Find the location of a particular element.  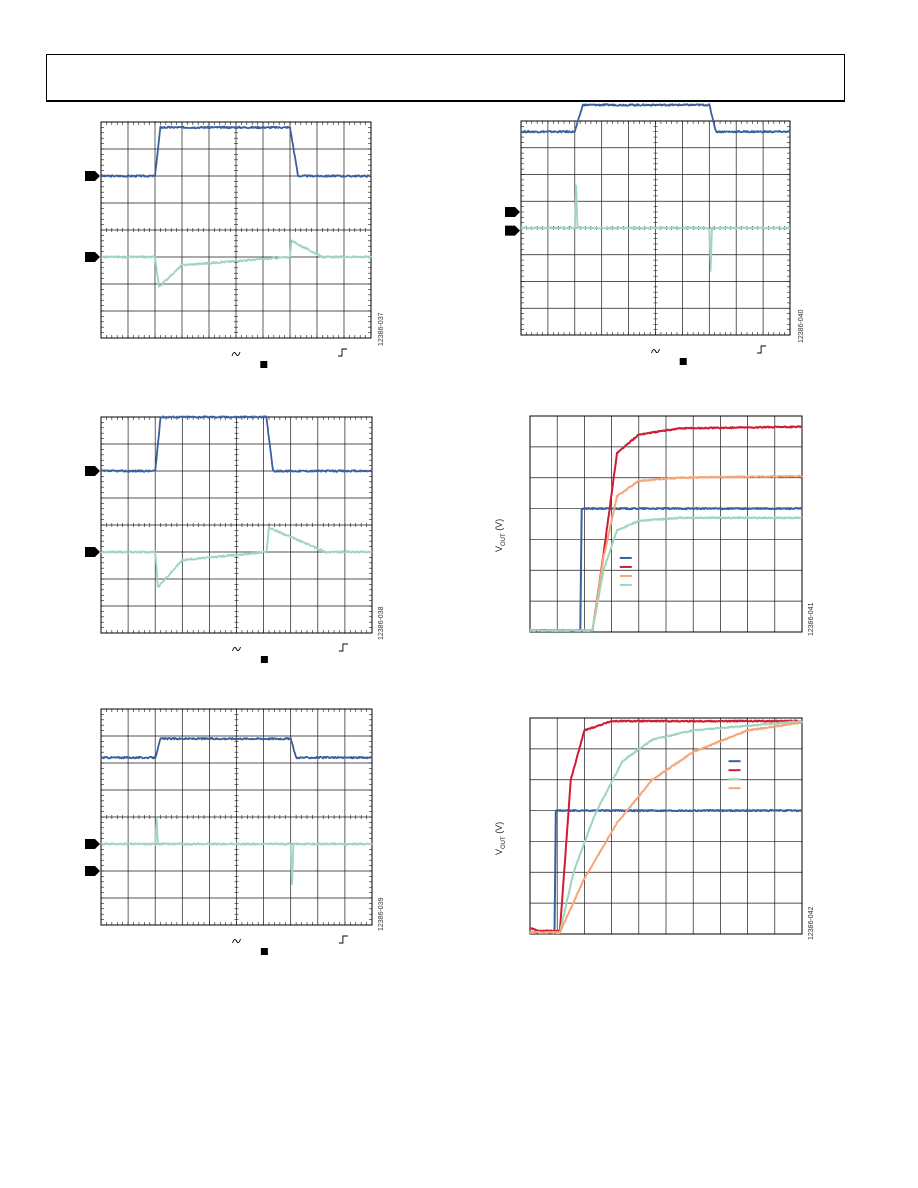

figure-id: 12386-038 is located at coordinates (381, 623).